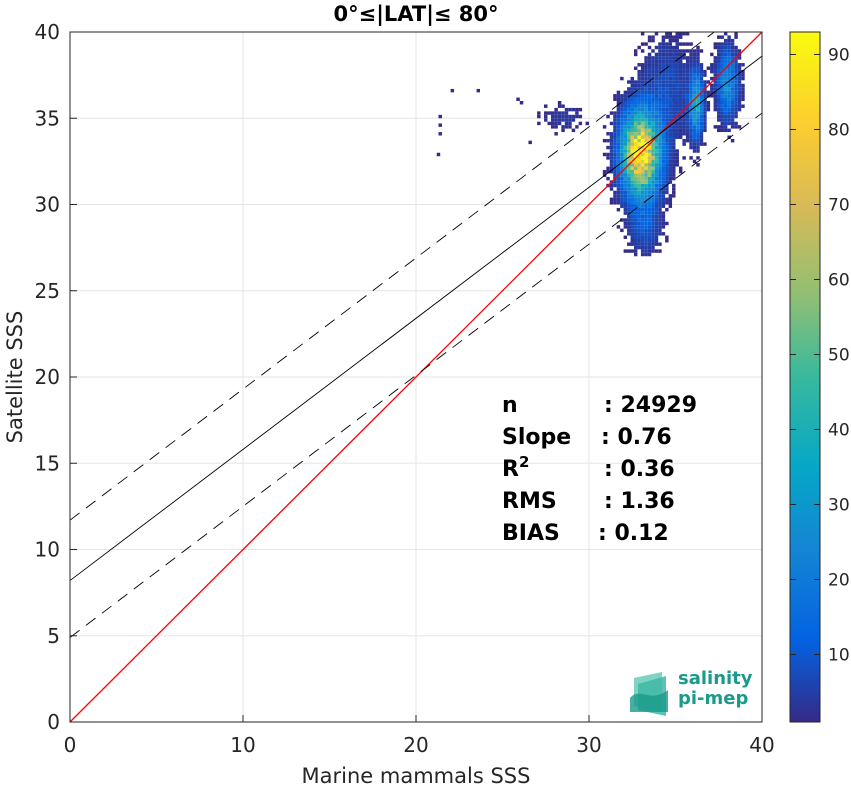 This screenshot has height=786, width=851. Describe the element at coordinates (839, 656) in the screenshot. I see `colorbar-tick-label: 10` at that location.